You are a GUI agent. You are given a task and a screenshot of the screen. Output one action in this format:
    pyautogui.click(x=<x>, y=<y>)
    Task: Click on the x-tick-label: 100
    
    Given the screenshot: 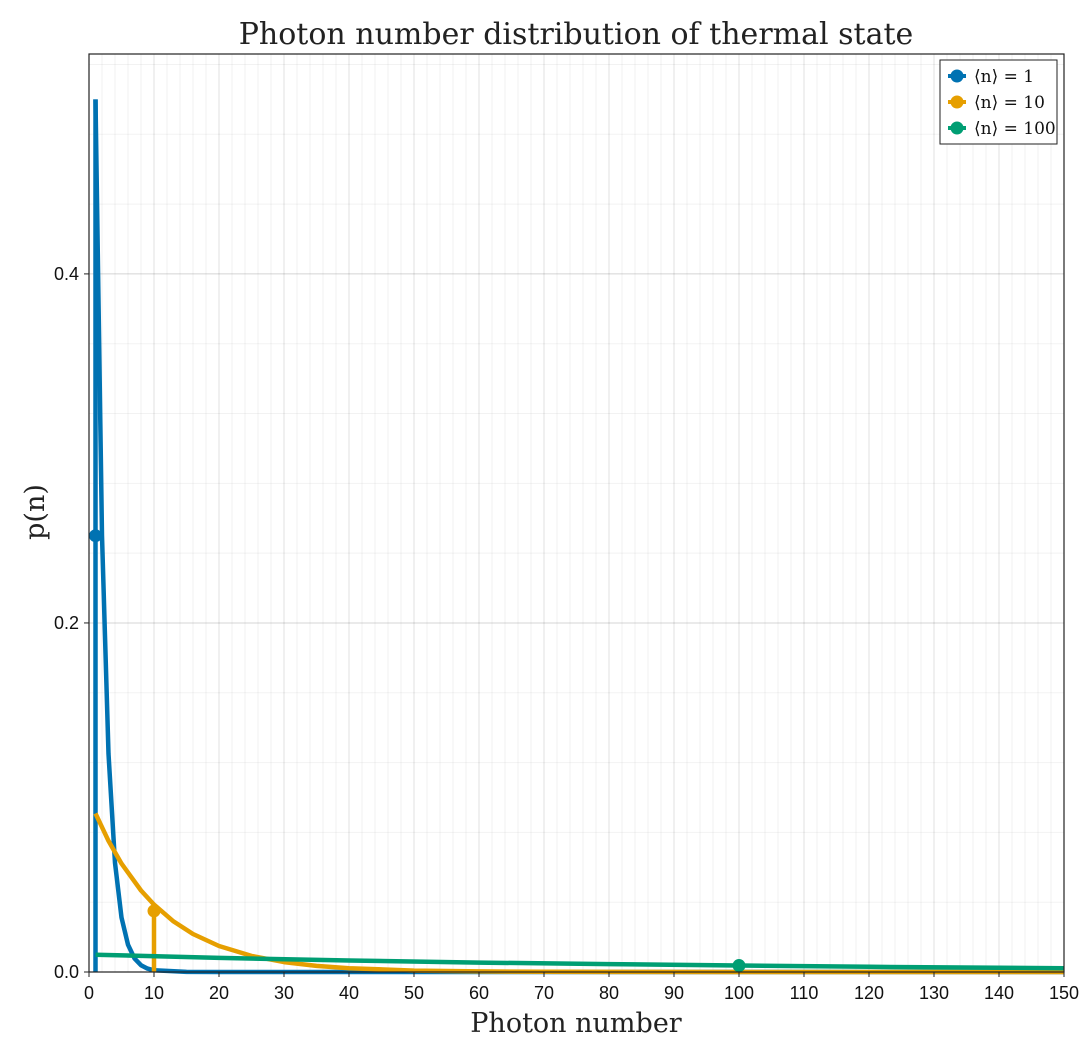 What is the action you would take?
    pyautogui.click(x=739, y=993)
    